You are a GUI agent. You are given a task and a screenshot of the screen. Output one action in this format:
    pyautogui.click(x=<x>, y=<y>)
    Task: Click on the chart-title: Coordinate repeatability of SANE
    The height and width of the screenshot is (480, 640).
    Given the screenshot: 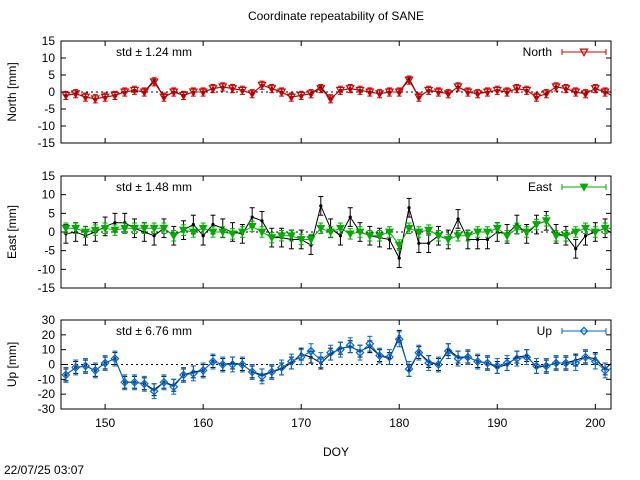 What is the action you would take?
    pyautogui.click(x=336, y=16)
    